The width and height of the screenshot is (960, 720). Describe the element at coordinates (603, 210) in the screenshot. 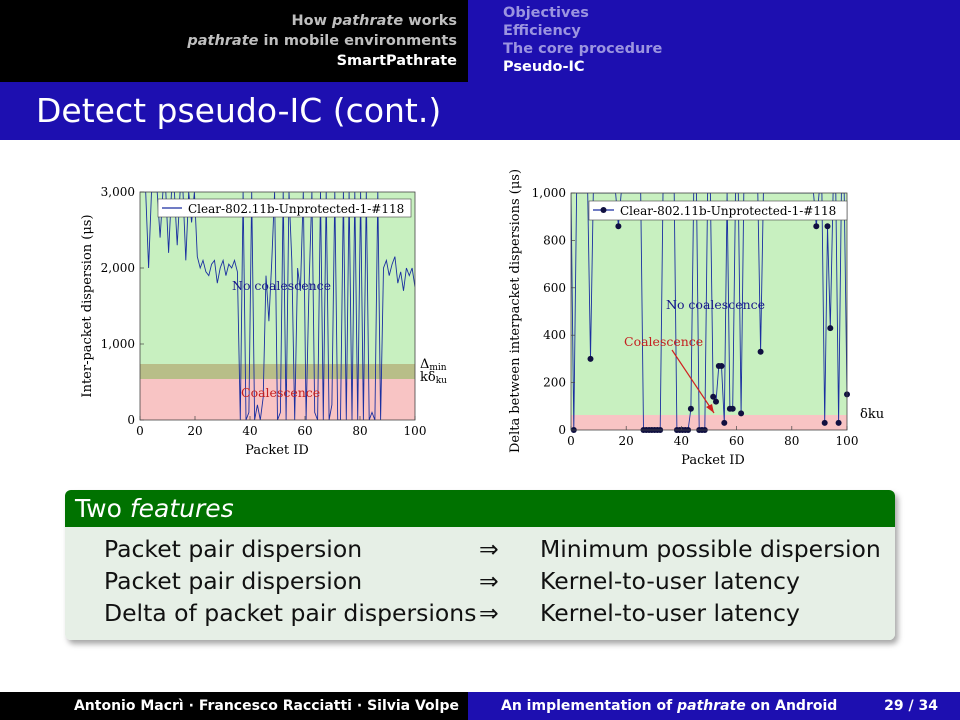

I see `legend-marker-icon` at that location.